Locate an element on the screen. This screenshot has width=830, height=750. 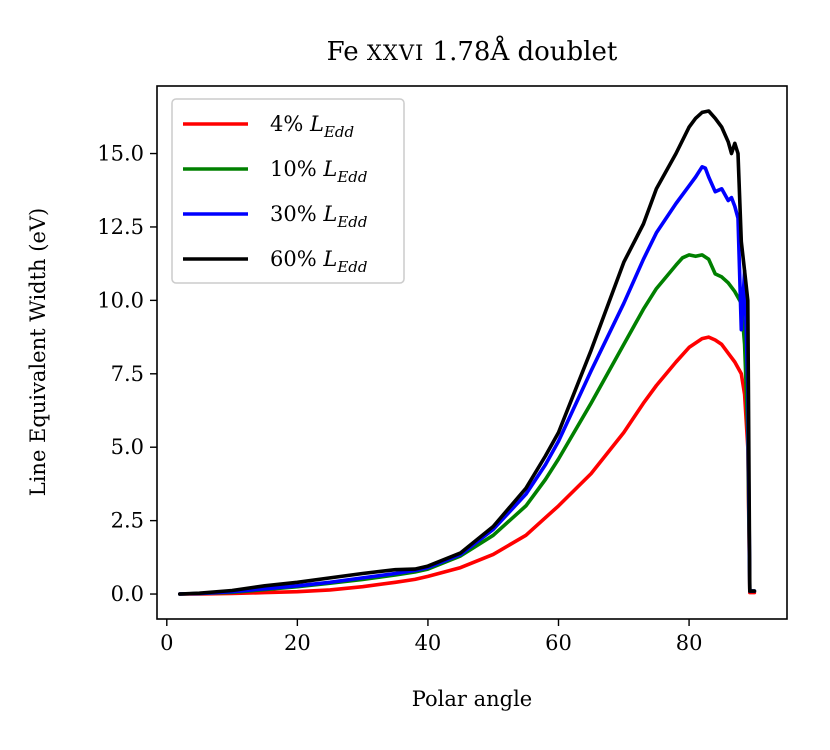
legend-label: 30% LEdd is located at coordinates (318, 216).